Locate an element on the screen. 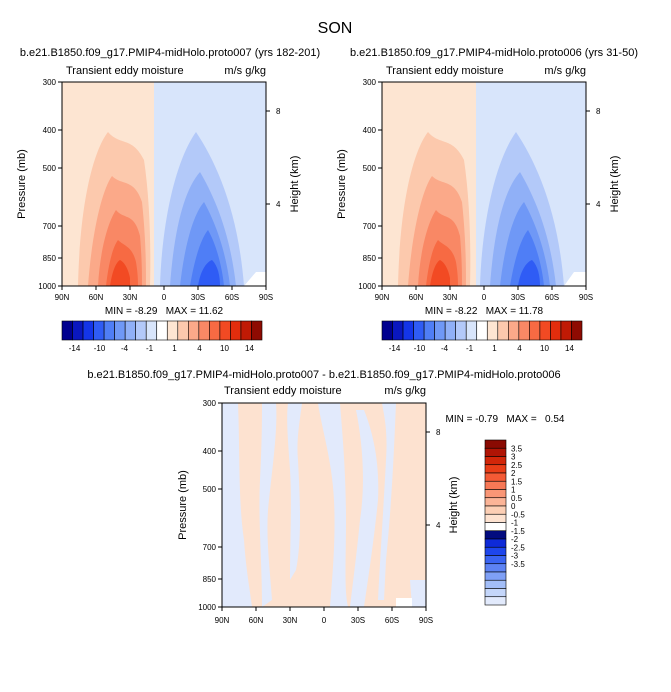 This screenshot has width=671, height=692. panel-3-y-axis: 300 400 500 700 850 1000 Pressure (mb) is located at coordinates (199, 505).